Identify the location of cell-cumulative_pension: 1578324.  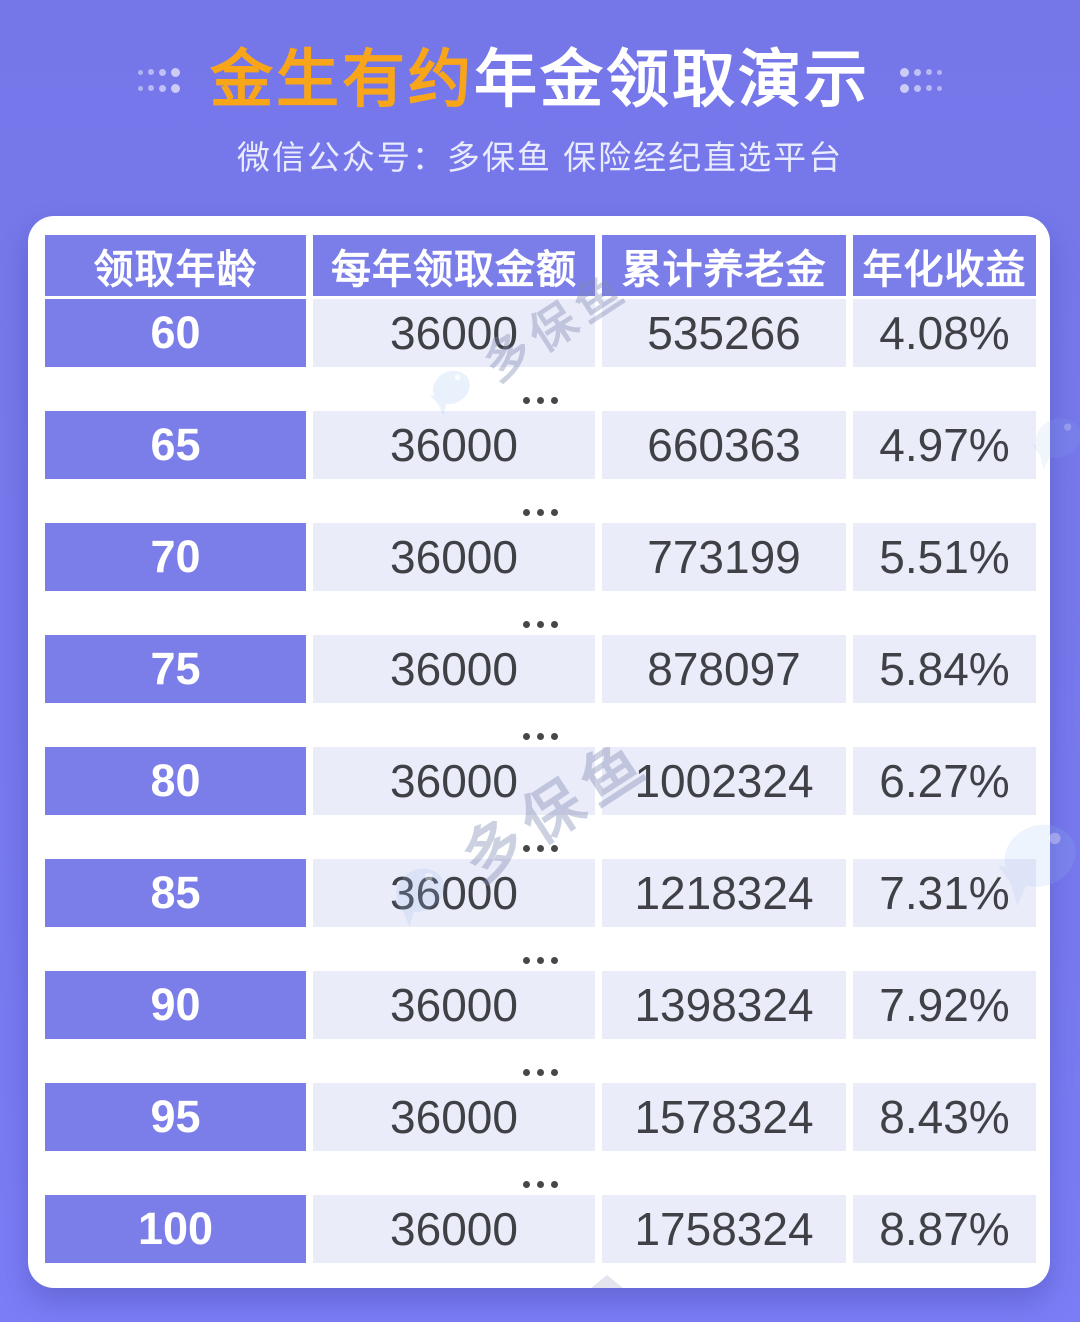
(724, 1117).